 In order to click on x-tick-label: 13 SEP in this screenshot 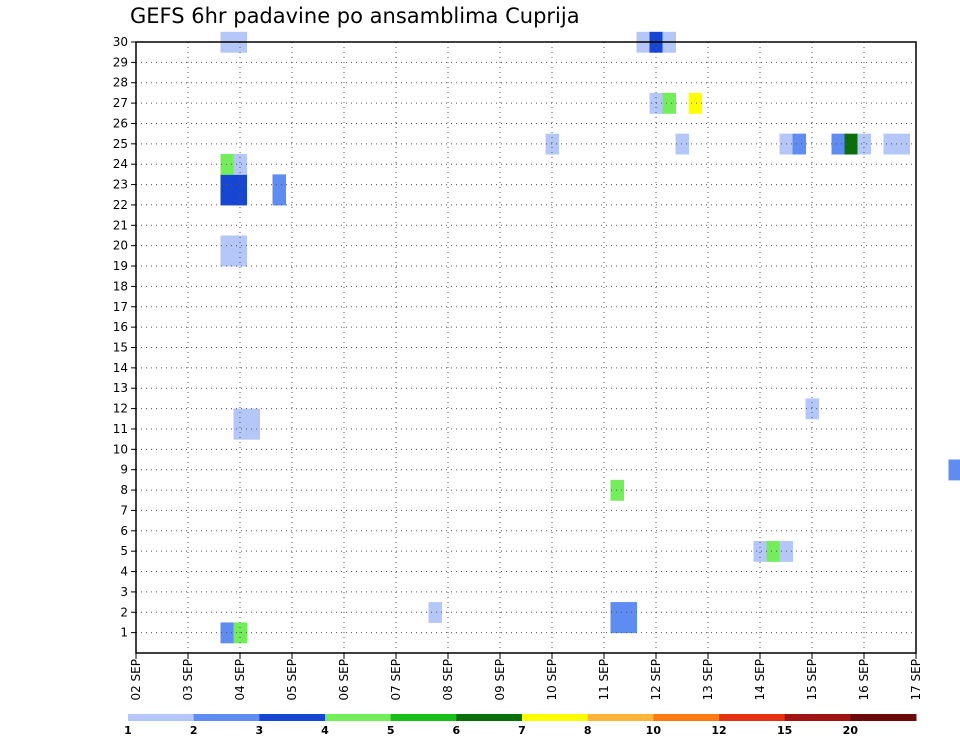, I will do `click(708, 680)`.